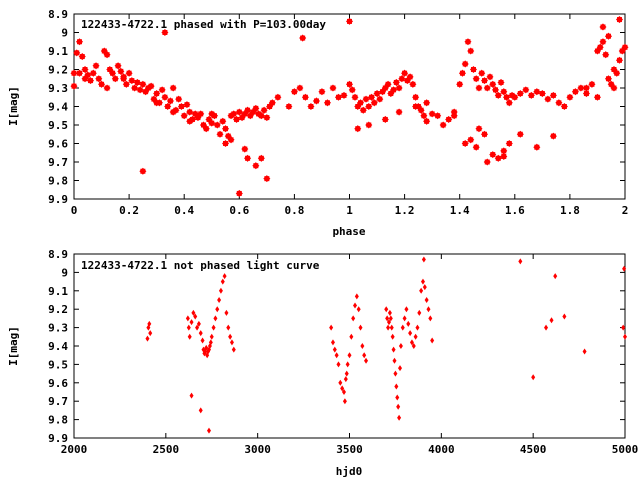  Describe the element at coordinates (257, 449) in the screenshot. I see `bottom-xtick-label: 3000` at that location.